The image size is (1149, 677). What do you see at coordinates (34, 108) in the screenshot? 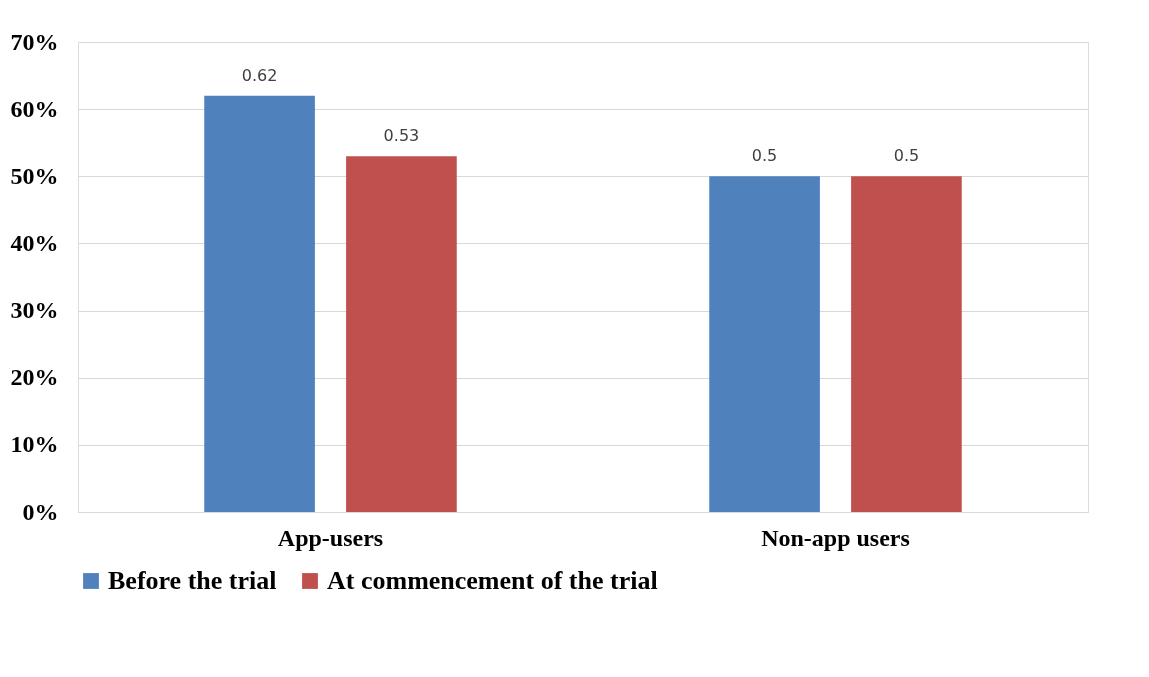
I see `y-tick-label: 60%` at bounding box center [34, 108].